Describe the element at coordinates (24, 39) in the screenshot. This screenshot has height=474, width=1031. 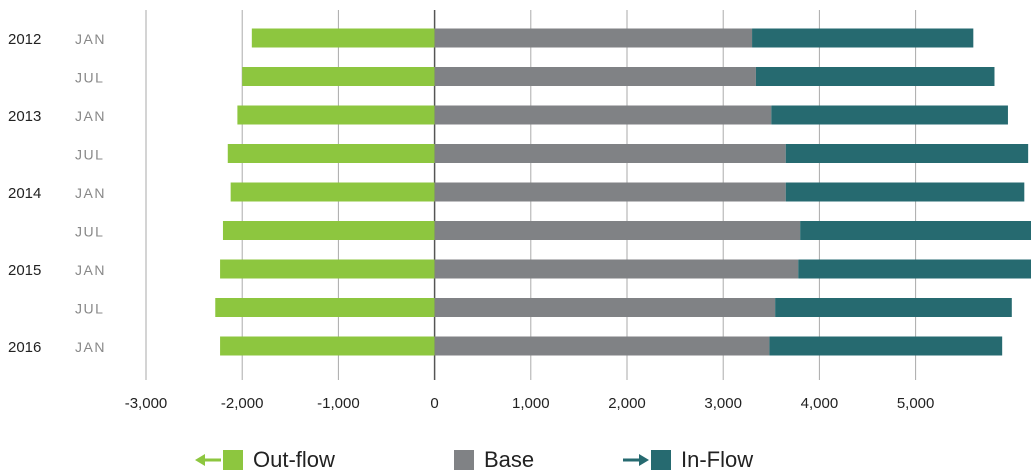
I see `year-label: 2012` at that location.